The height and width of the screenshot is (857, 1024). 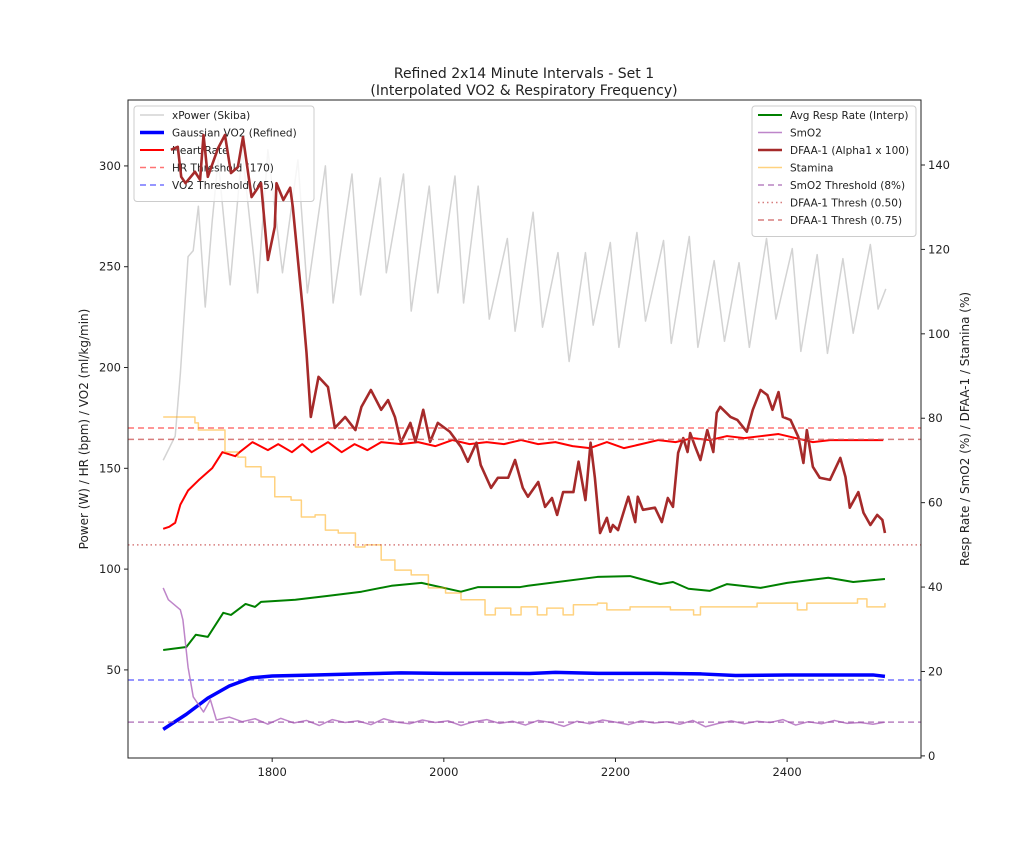 I want to click on legend-label: Gaussian VO2 (Refined), so click(x=234, y=134).